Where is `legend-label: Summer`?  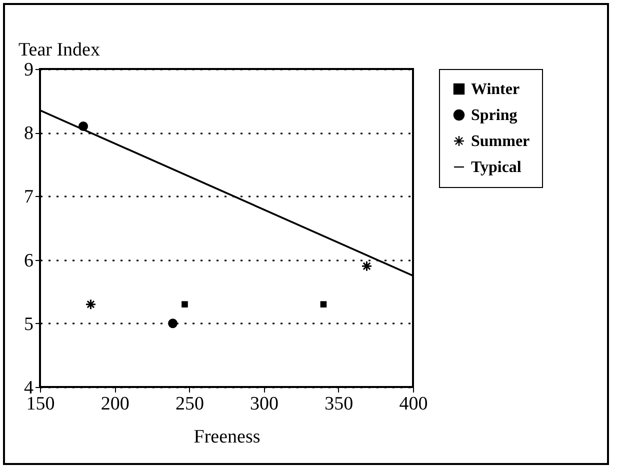
legend-label: Summer is located at coordinates (500, 141).